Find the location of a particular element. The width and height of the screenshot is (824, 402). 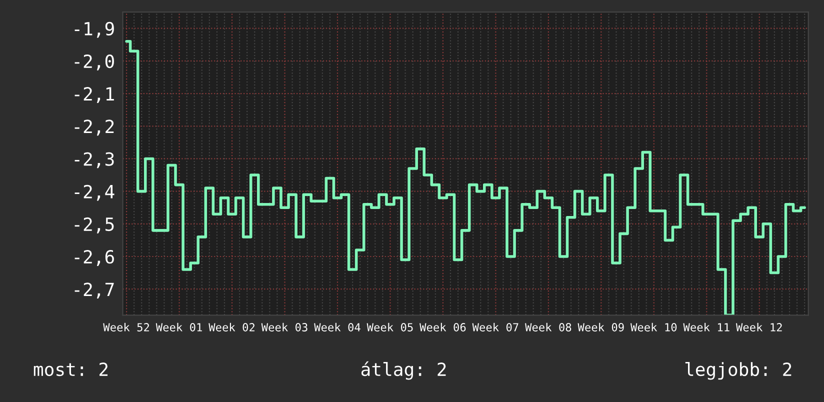

y-tick-label: -2,6 is located at coordinates (94, 258).